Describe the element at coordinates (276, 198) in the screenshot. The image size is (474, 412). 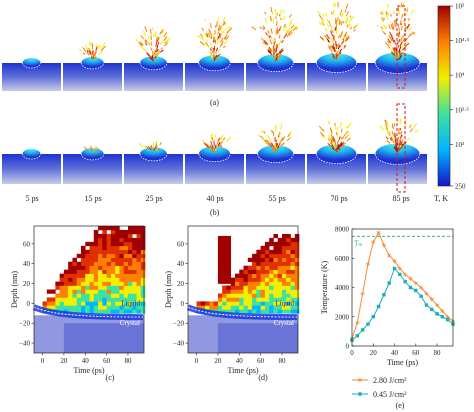
I see `time-label: 55 ps` at that location.